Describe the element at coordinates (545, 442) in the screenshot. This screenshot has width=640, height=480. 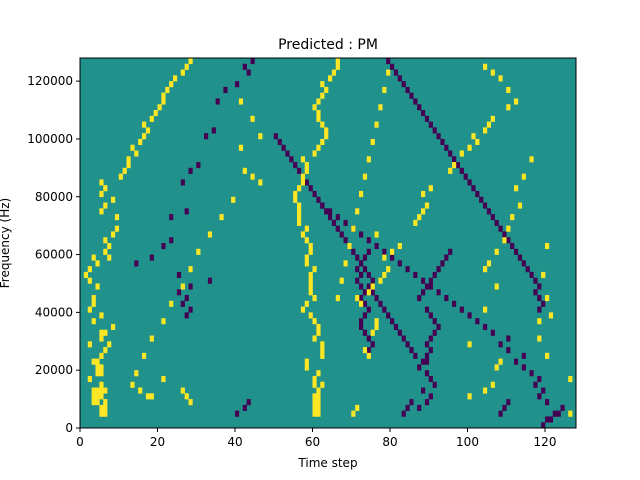
I see `x-tick-label: 120` at that location.